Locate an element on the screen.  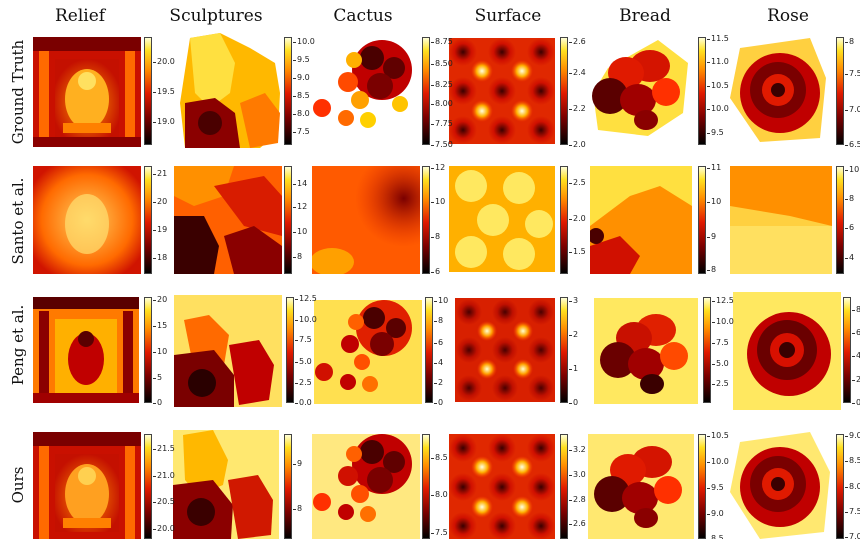
colorbar-sculptures-peng is located at coordinates (290, 350).